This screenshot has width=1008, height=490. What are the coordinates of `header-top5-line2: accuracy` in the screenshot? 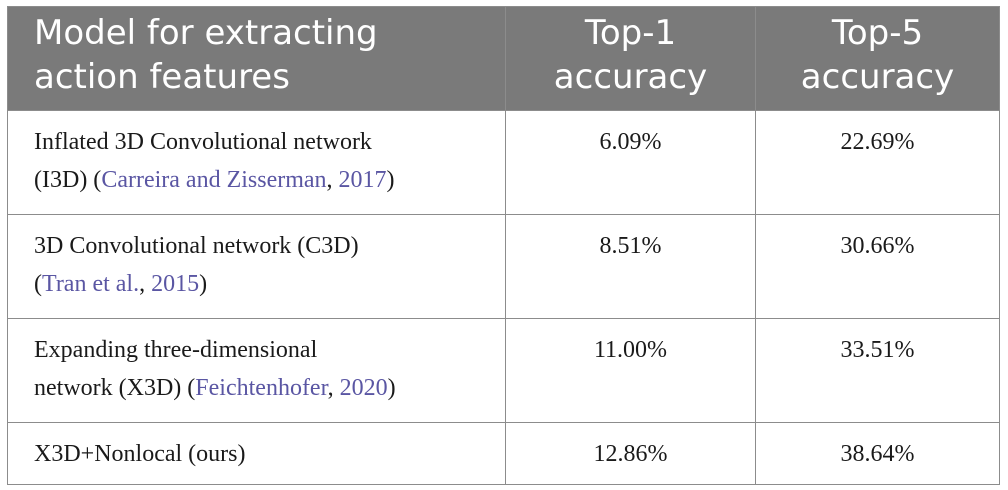 It's located at (877, 77).